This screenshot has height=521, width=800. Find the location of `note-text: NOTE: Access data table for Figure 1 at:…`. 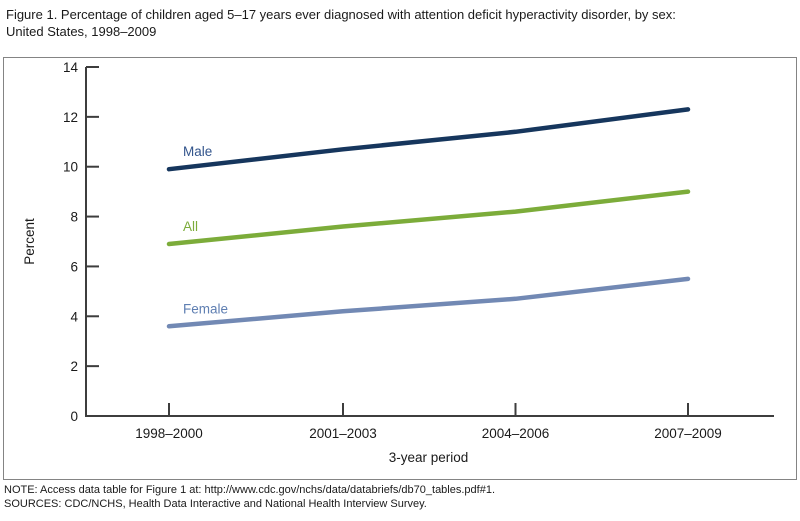

note-text: NOTE: Access data table for Figure 1 at:… is located at coordinates (249, 490).